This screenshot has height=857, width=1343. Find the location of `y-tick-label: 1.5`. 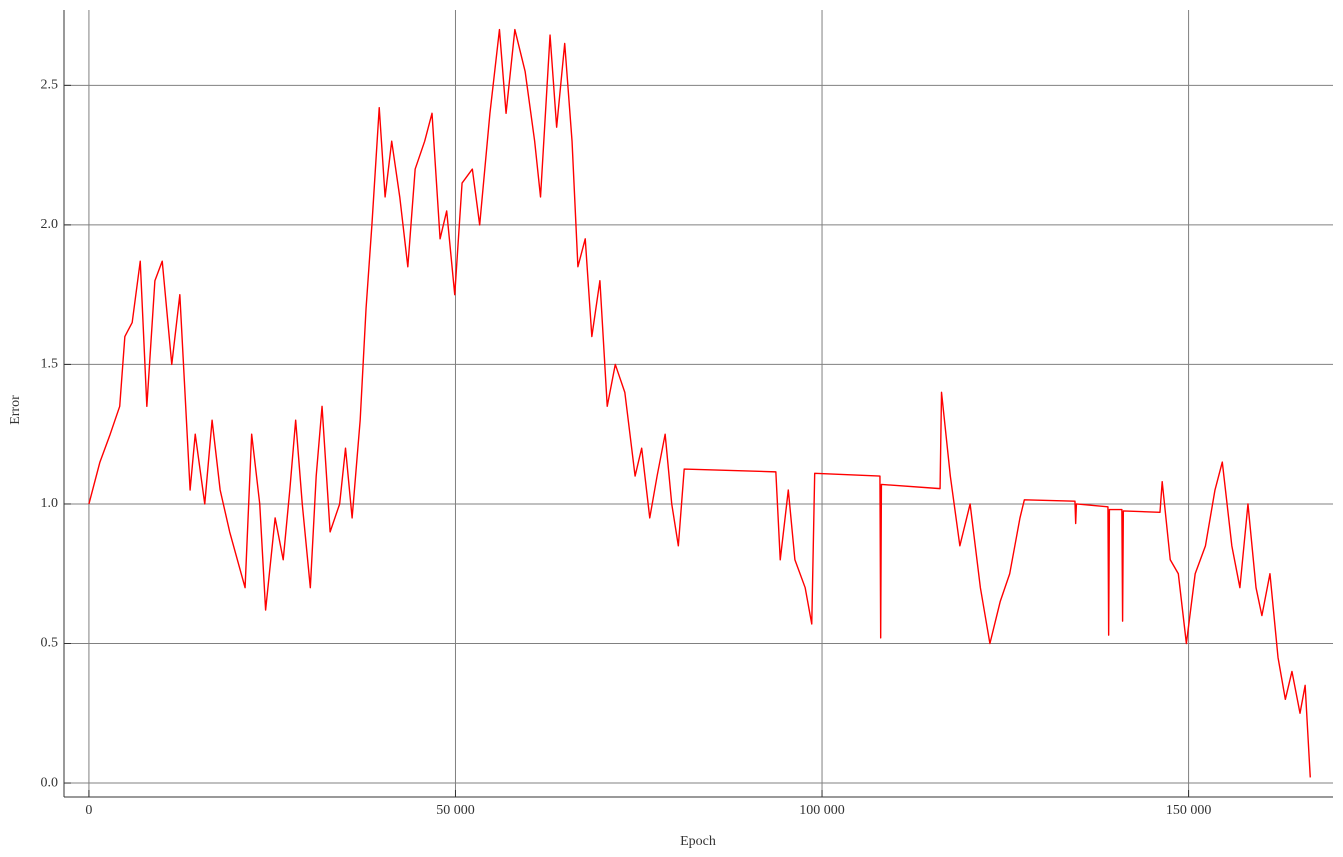

y-tick-label: 1.5 is located at coordinates (50, 364).